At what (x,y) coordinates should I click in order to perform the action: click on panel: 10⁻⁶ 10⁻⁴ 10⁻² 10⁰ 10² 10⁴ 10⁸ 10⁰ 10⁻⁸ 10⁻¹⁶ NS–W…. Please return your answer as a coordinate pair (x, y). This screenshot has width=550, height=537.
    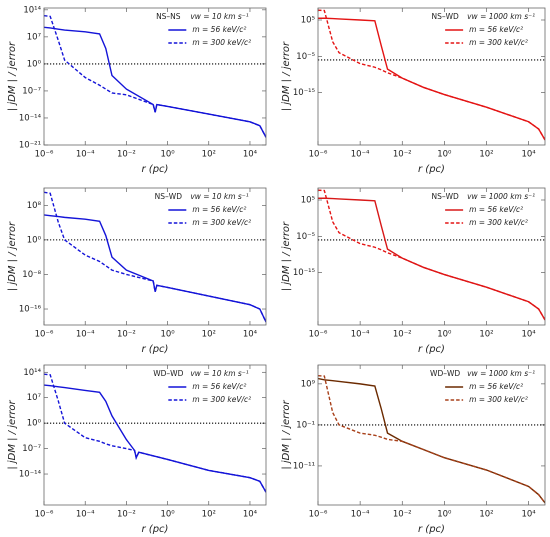
    Looking at the image, I should click on (136, 271).